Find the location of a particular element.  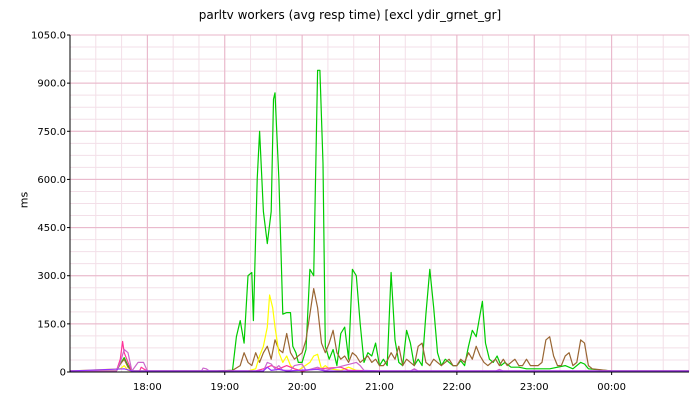

x-tick-label: 00:00 is located at coordinates (611, 387).